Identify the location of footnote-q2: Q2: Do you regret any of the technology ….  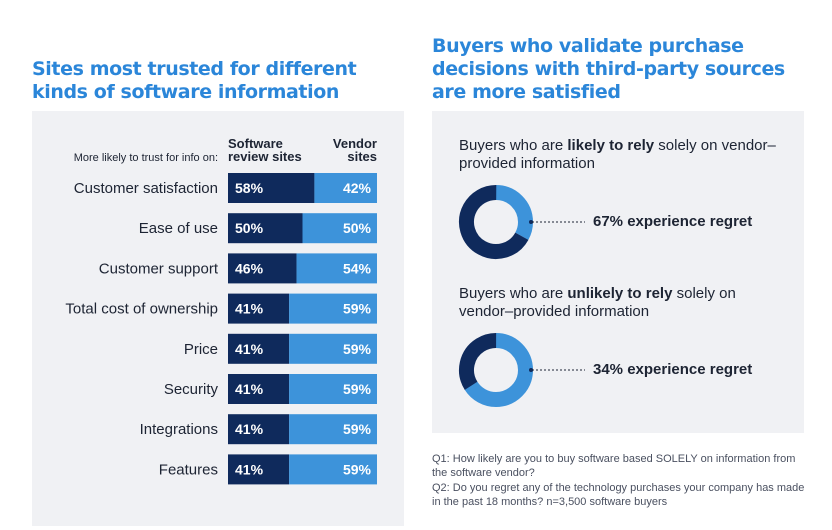
(618, 495).